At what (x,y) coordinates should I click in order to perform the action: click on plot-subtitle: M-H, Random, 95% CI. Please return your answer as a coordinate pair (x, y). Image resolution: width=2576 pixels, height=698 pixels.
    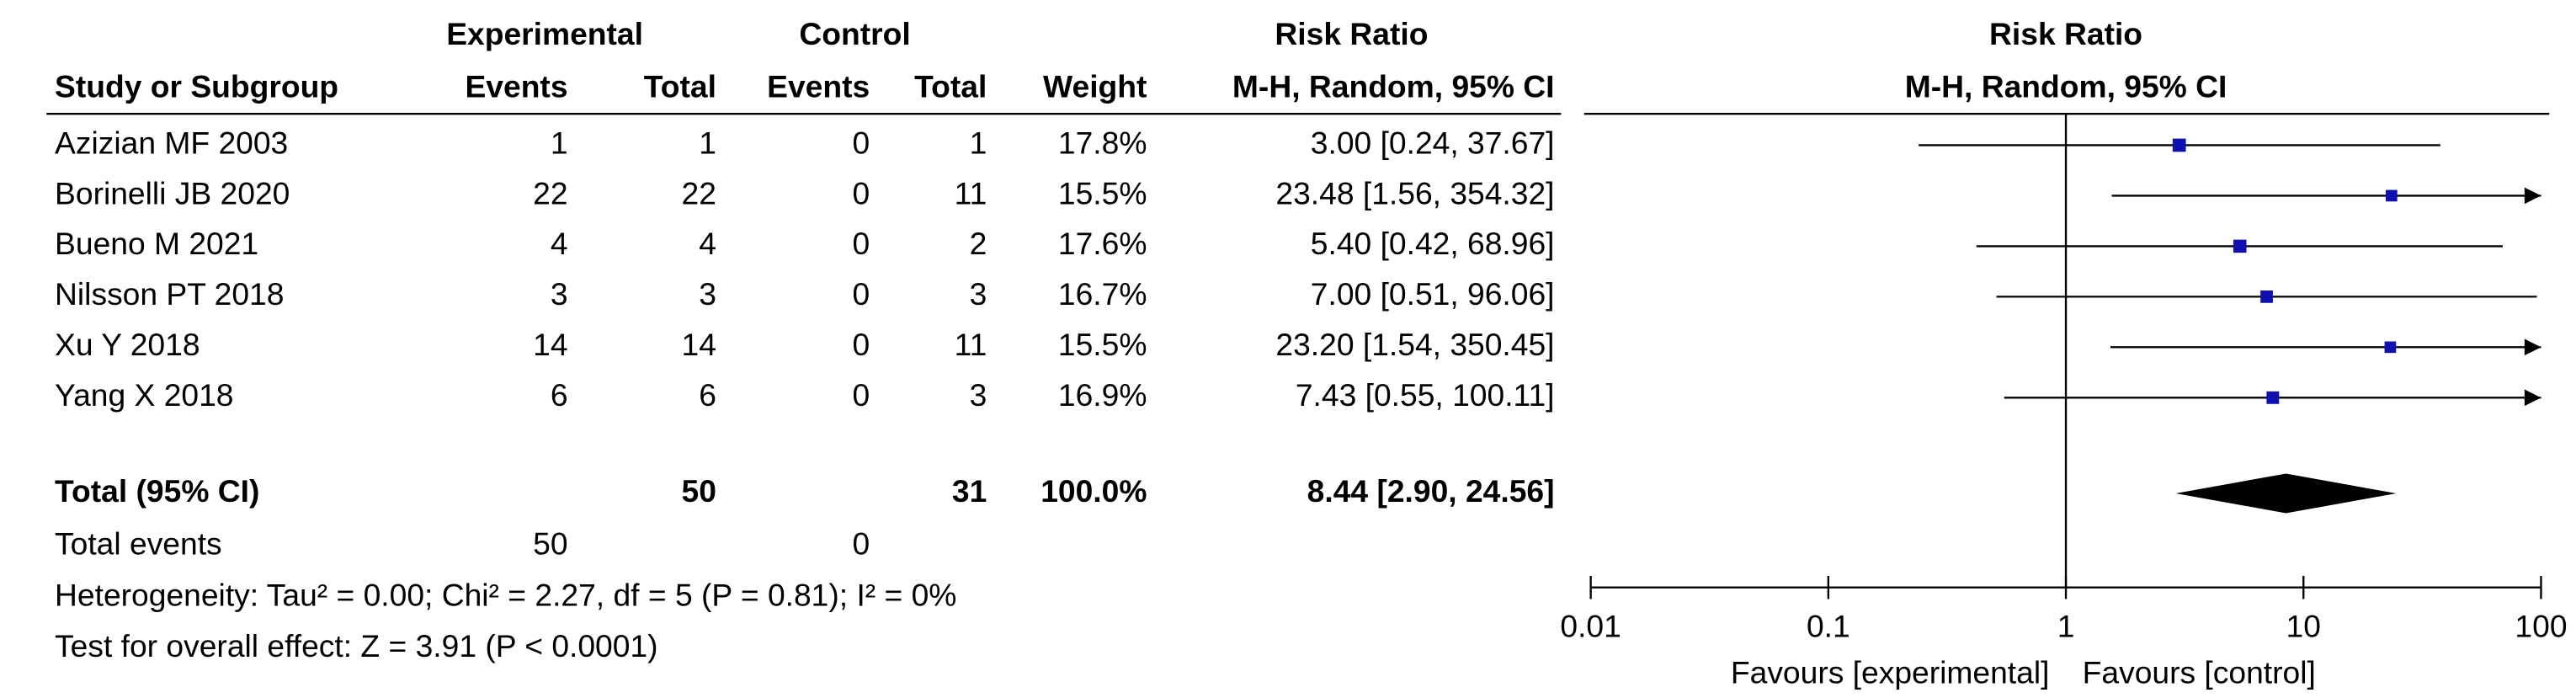
    Looking at the image, I should click on (2066, 86).